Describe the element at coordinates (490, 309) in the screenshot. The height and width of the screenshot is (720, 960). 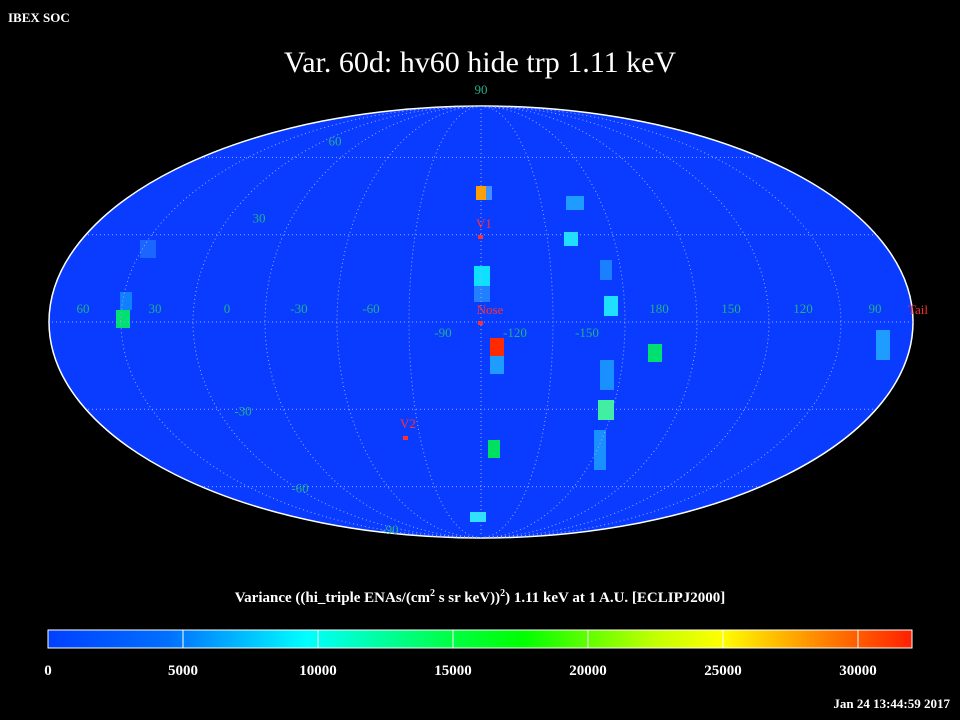
I see `marker-label: Nose` at that location.